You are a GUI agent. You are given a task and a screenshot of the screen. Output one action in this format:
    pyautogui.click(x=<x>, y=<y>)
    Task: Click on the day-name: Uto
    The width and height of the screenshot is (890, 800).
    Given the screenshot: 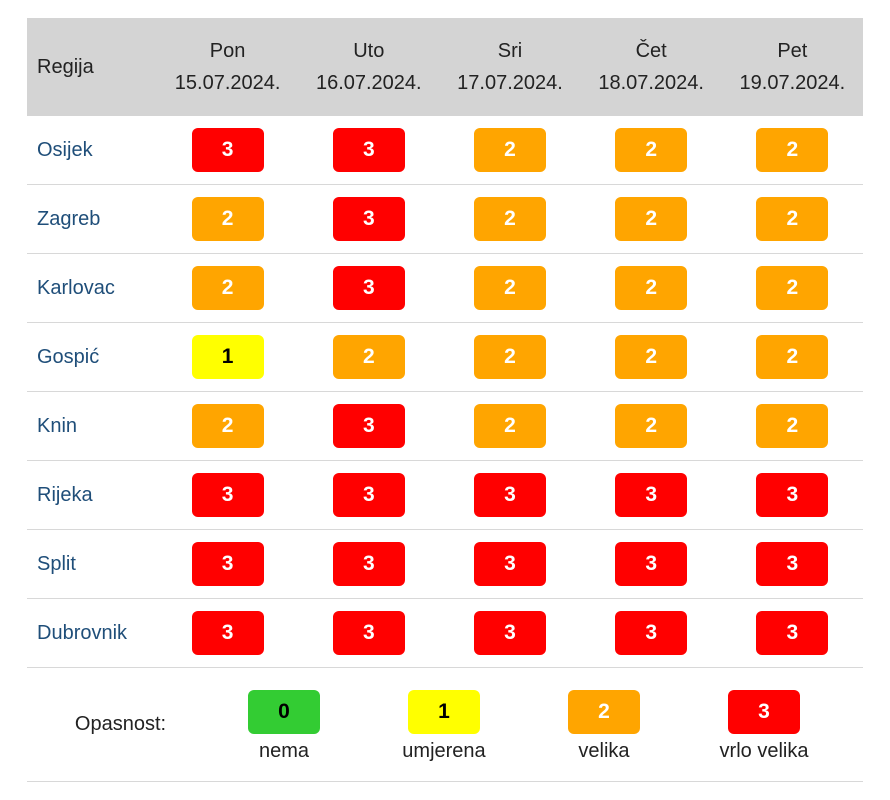 What is the action you would take?
    pyautogui.click(x=369, y=51)
    